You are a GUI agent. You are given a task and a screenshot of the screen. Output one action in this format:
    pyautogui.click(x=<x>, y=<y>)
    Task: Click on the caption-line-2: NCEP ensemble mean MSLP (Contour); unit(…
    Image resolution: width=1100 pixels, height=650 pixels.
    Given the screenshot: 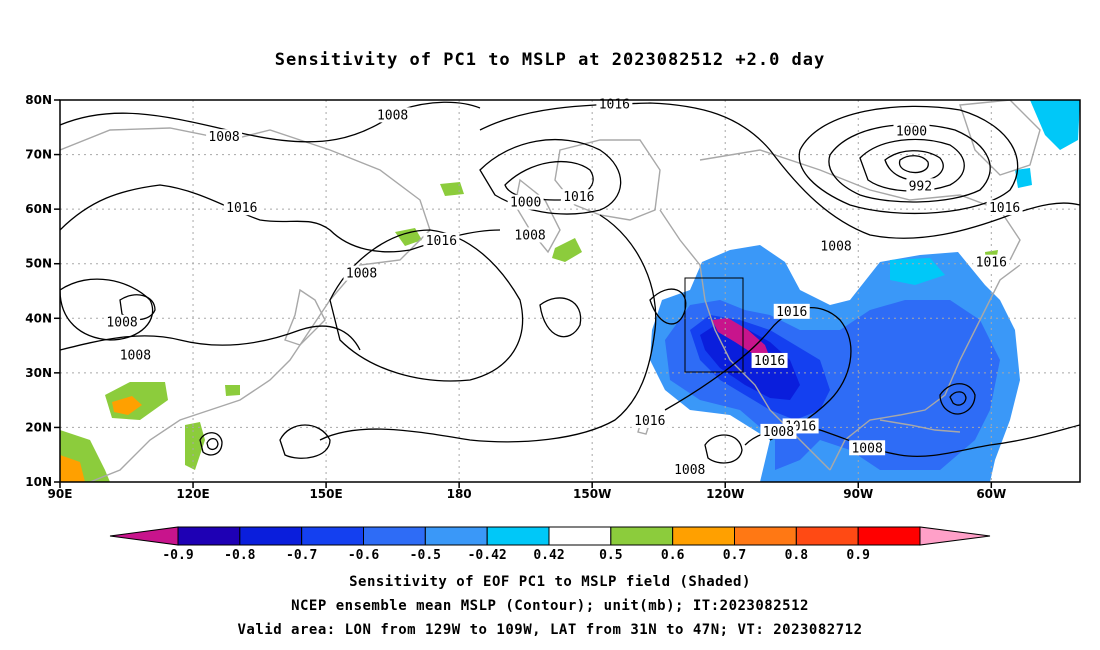 What is the action you would take?
    pyautogui.click(x=550, y=606)
    